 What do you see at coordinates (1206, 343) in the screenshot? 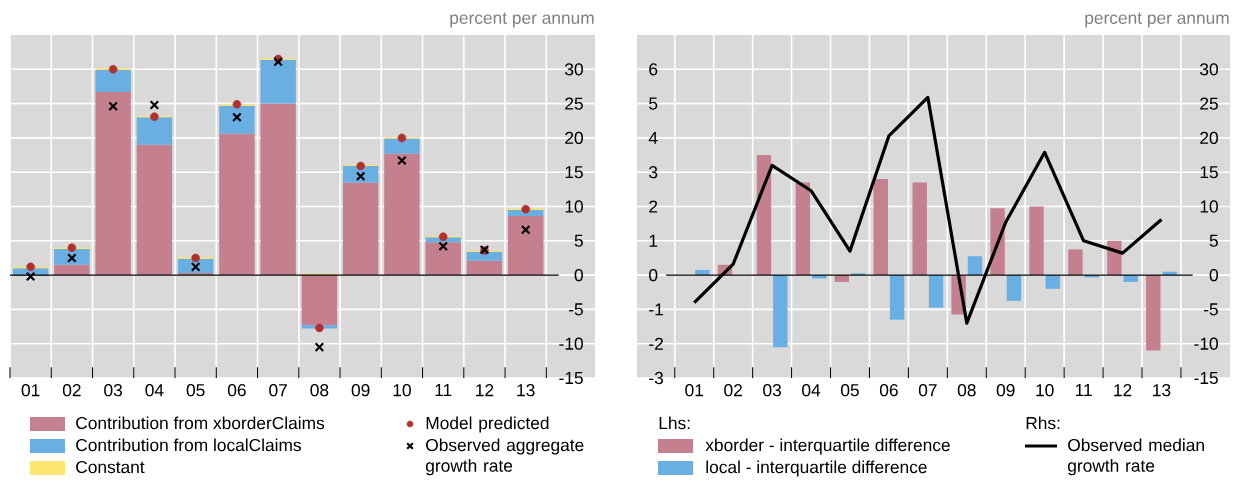
I see `y2-tick-label: -10` at bounding box center [1206, 343].